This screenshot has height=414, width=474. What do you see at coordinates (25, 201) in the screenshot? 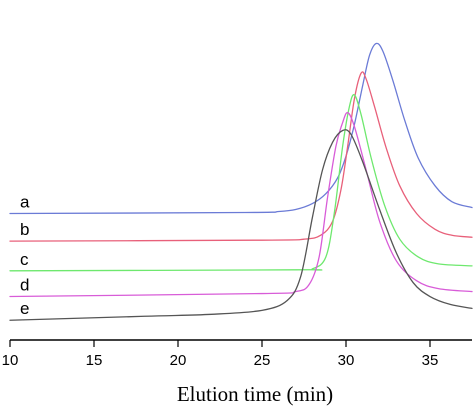
I see `series-label-a: a` at bounding box center [25, 201].